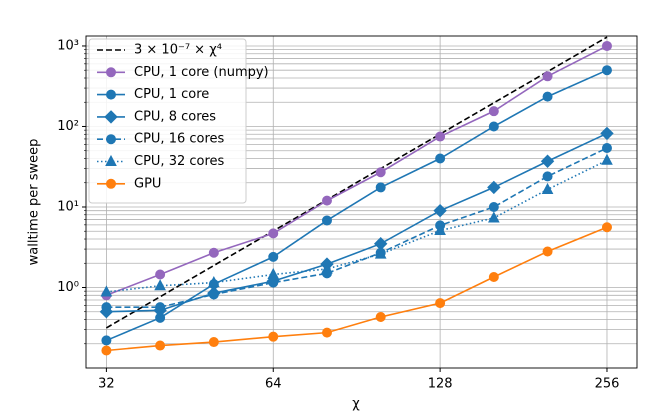 The width and height of the screenshot is (663, 416). What do you see at coordinates (179, 139) in the screenshot?
I see `legend-label: CPU, 16 cores` at bounding box center [179, 139].